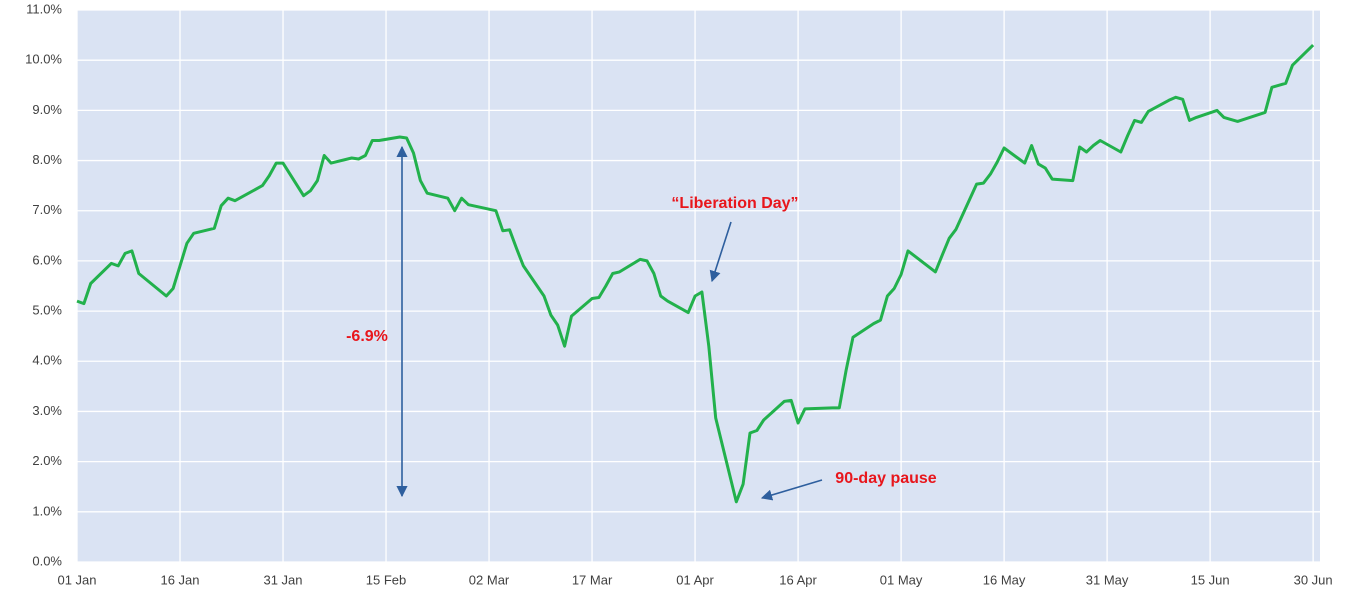 The width and height of the screenshot is (1357, 598). I want to click on x-tick-label: 16 Apr, so click(798, 579).